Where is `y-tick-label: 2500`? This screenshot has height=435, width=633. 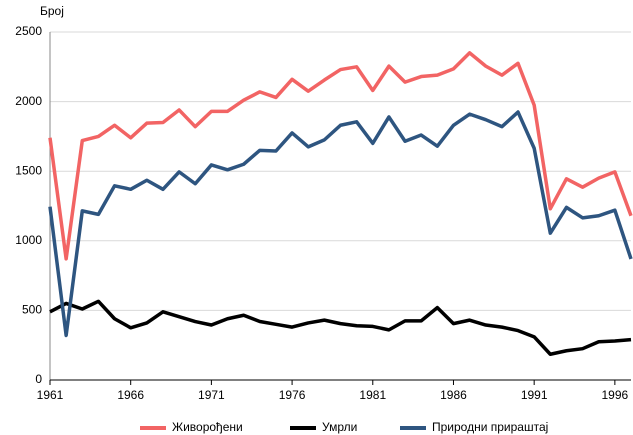 y-tick-label: 2500 is located at coordinates (28, 31).